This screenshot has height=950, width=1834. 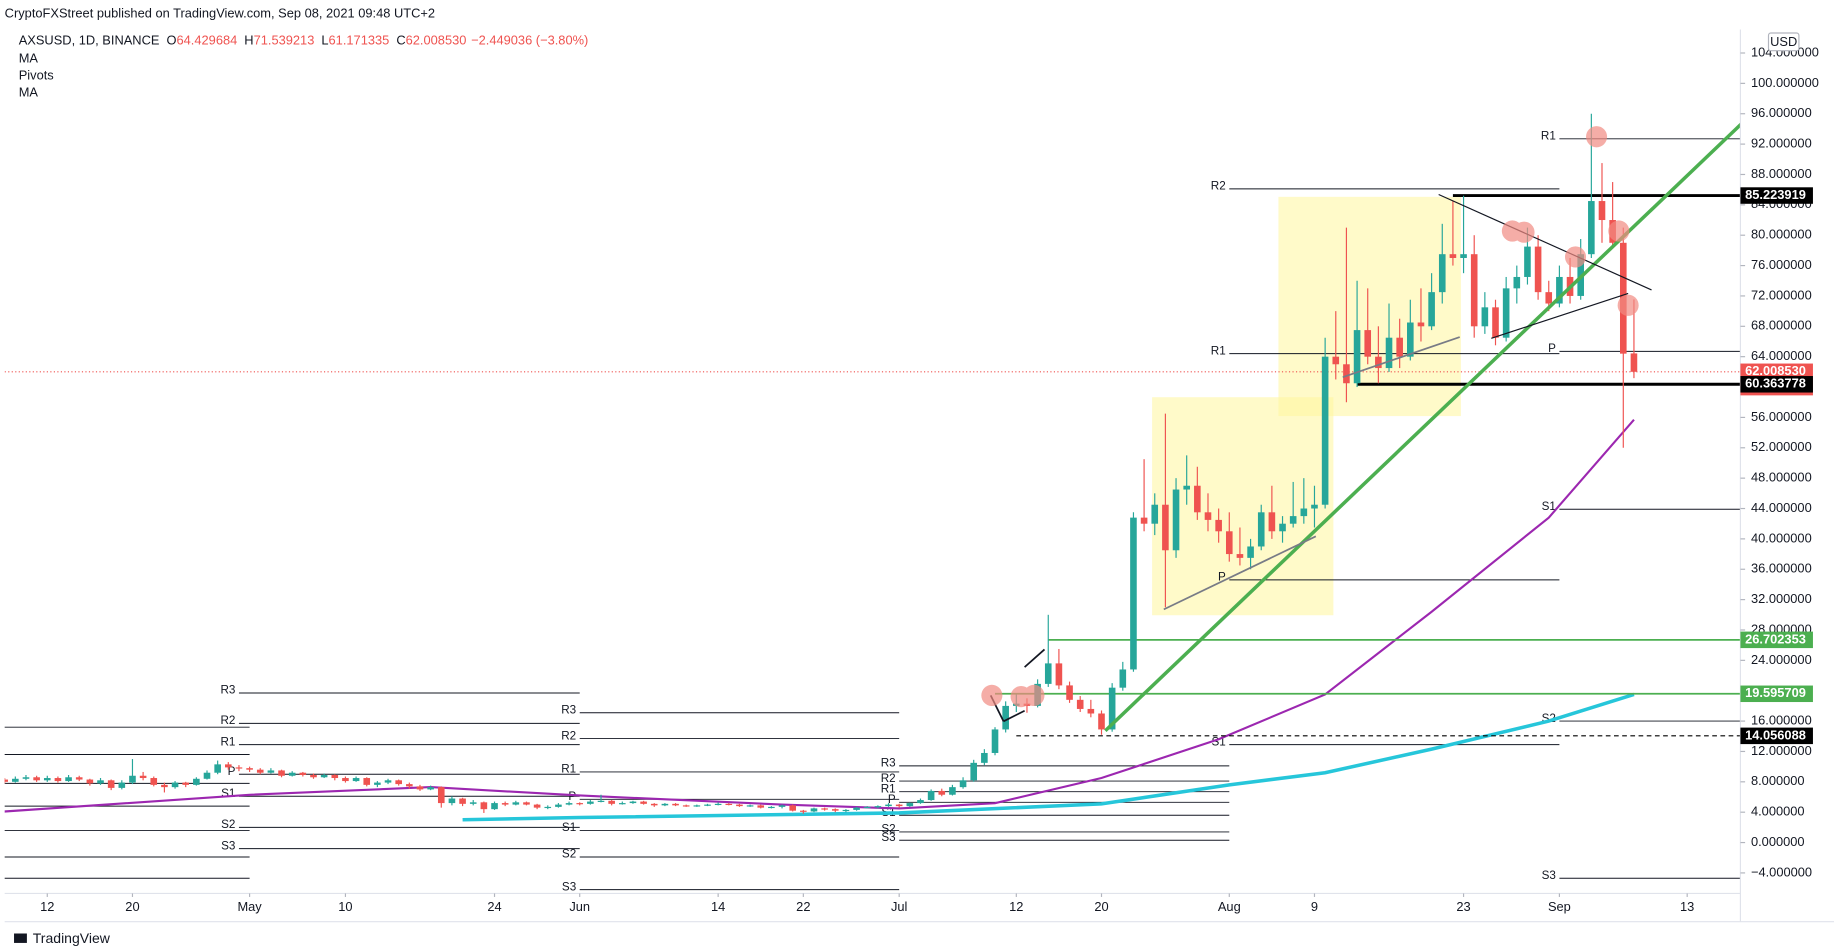 What do you see at coordinates (249, 906) in the screenshot?
I see `x-tick-label: May` at bounding box center [249, 906].